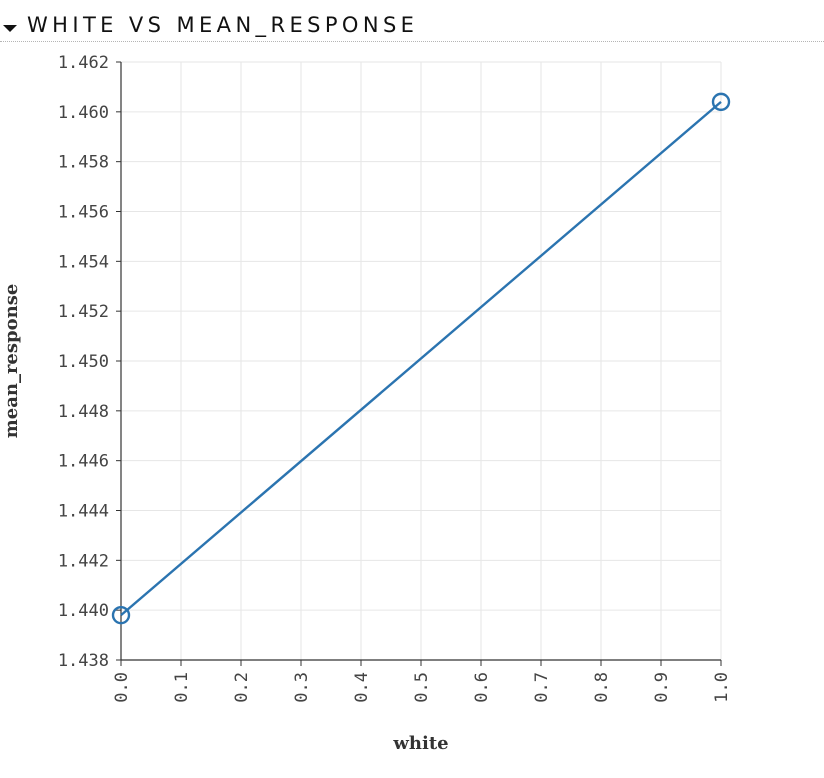  What do you see at coordinates (83, 63) in the screenshot?
I see `y-tick-label: 1.462` at bounding box center [83, 63].